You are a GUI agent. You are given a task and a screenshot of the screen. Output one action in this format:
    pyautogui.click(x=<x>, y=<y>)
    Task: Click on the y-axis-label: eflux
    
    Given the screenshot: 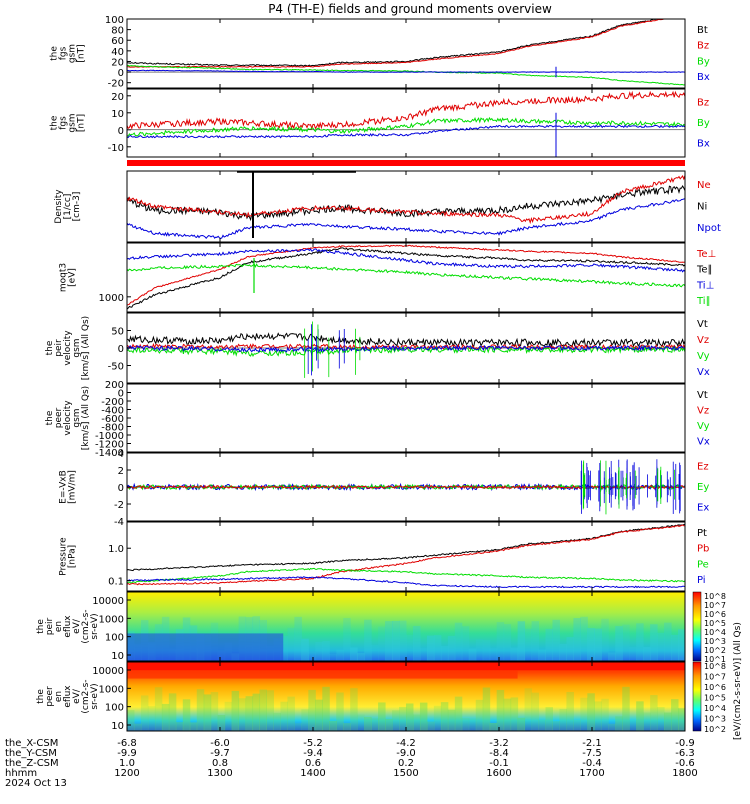 What is the action you would take?
    pyautogui.click(x=68, y=626)
    